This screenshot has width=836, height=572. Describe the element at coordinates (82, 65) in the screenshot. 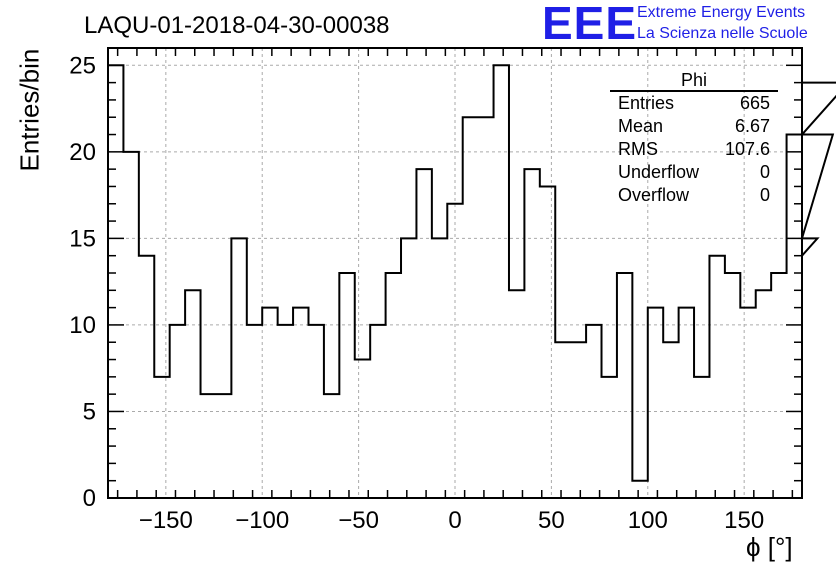

I see `y-tick-label: 25` at that location.